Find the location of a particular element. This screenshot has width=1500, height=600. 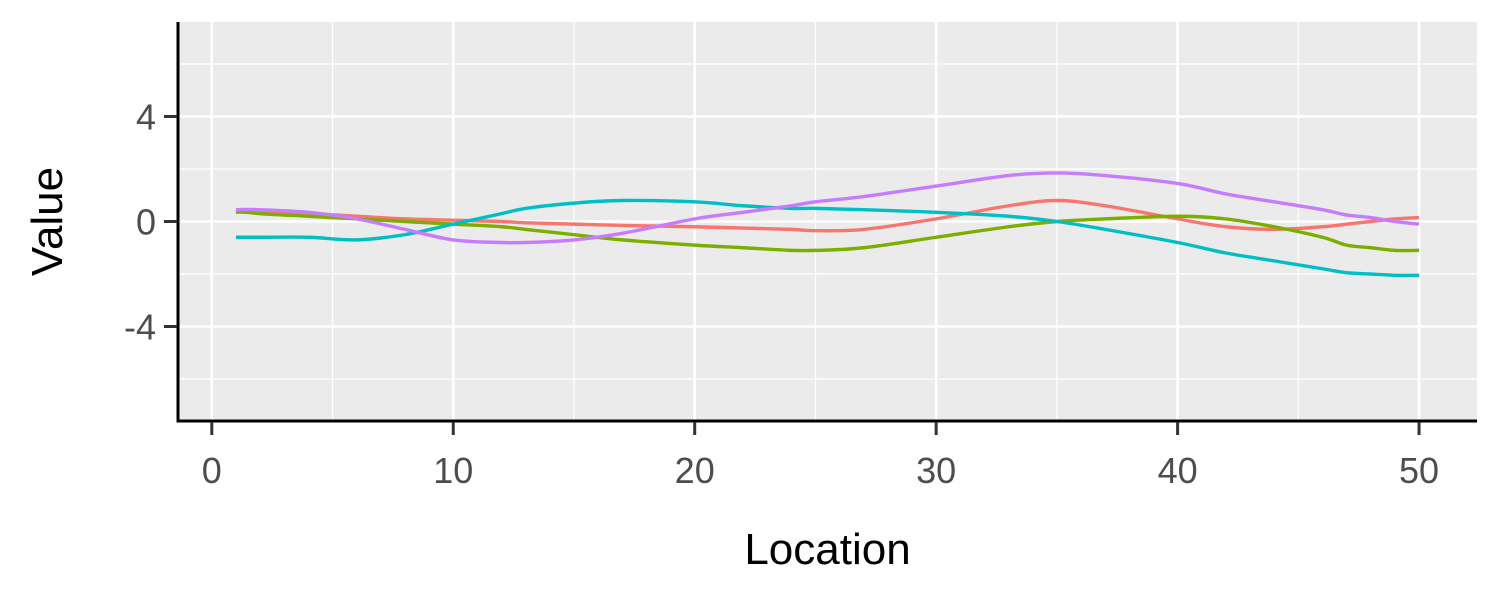

x-axis-ticks: 0 10 20 30 40 50 is located at coordinates (820, 456).